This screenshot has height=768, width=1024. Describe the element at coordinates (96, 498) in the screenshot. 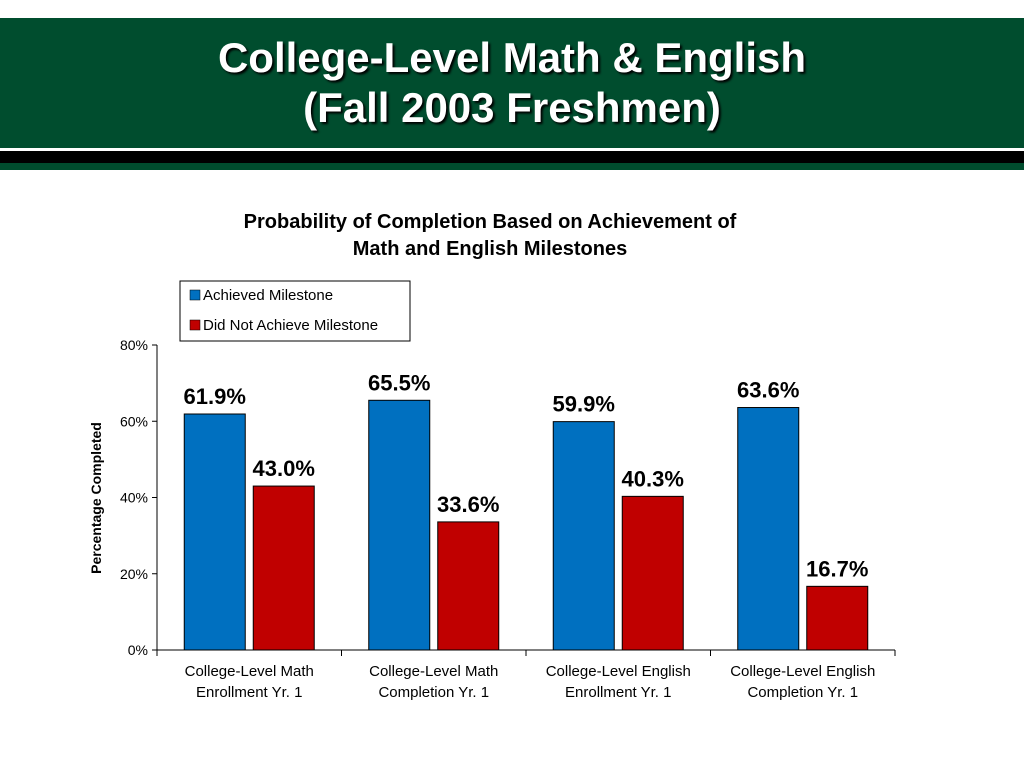

I see `y-axis-title: Percentage Completed` at that location.